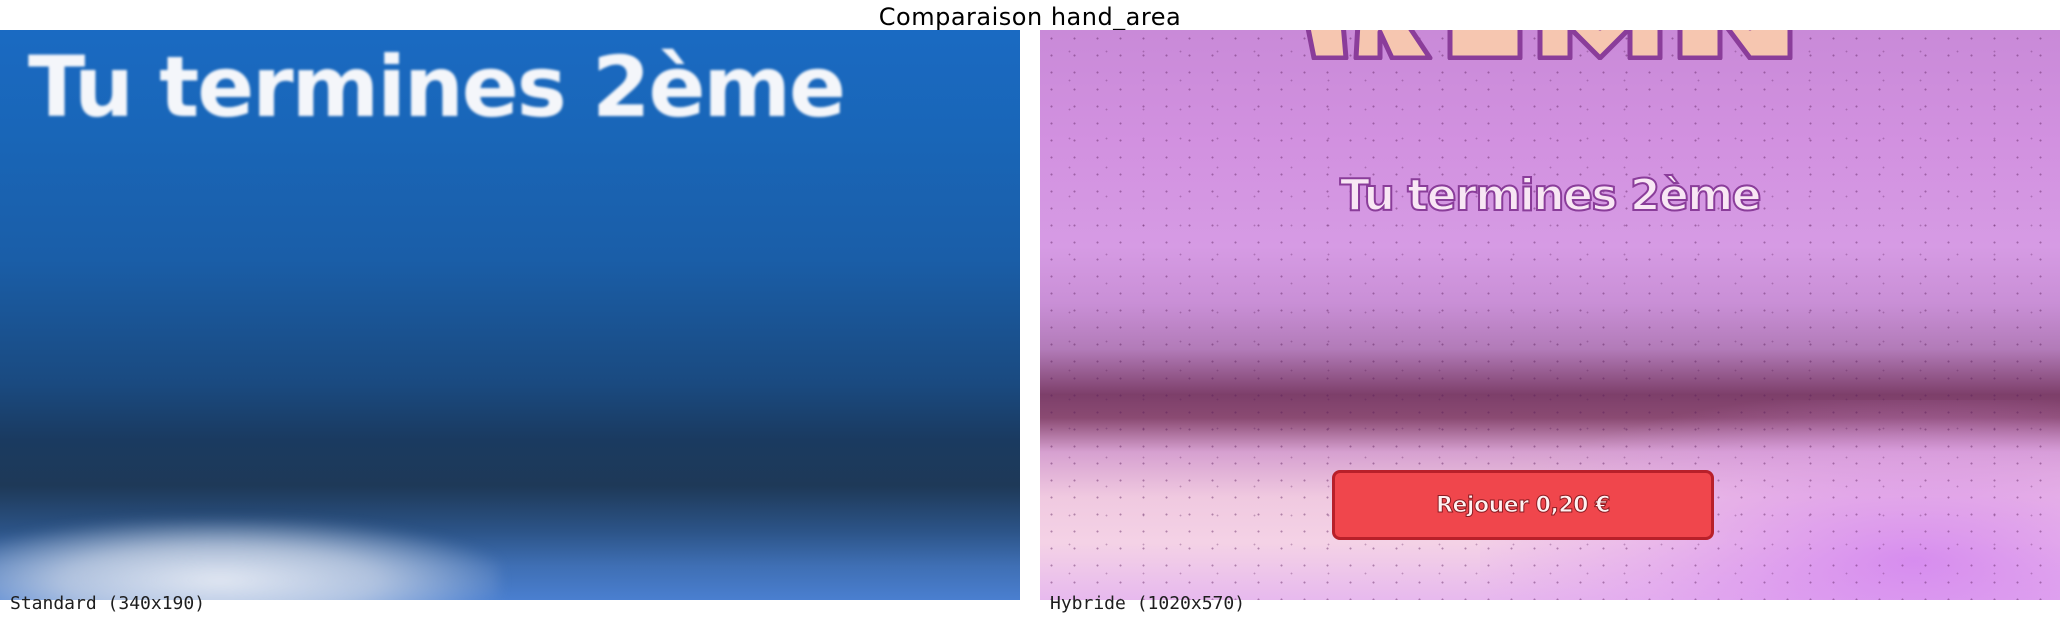  I want to click on standard-caption: Standard (340x190), so click(108, 603).